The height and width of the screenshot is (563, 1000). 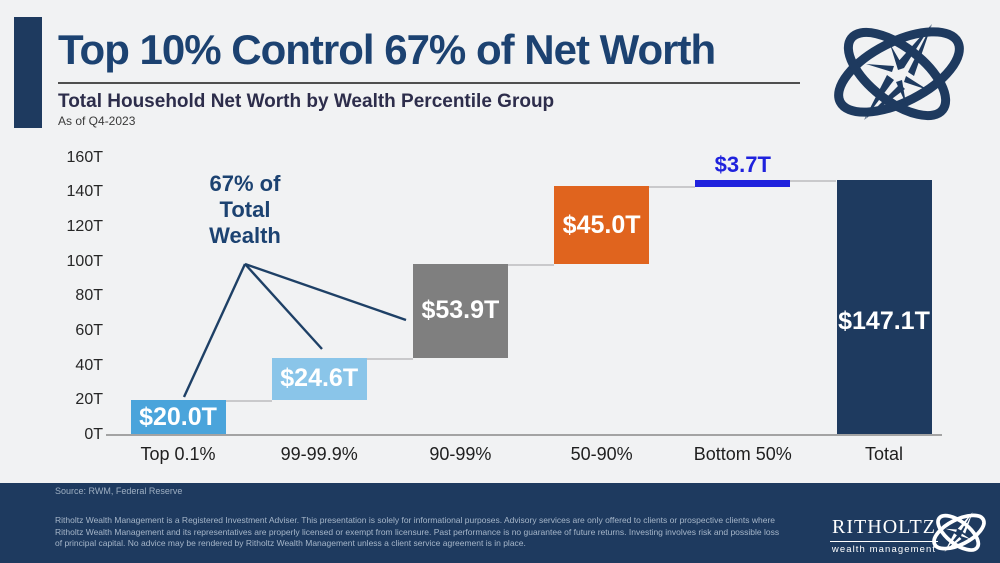 I want to click on waterfall-bar-50-90-: $45.0T, so click(x=602, y=225).